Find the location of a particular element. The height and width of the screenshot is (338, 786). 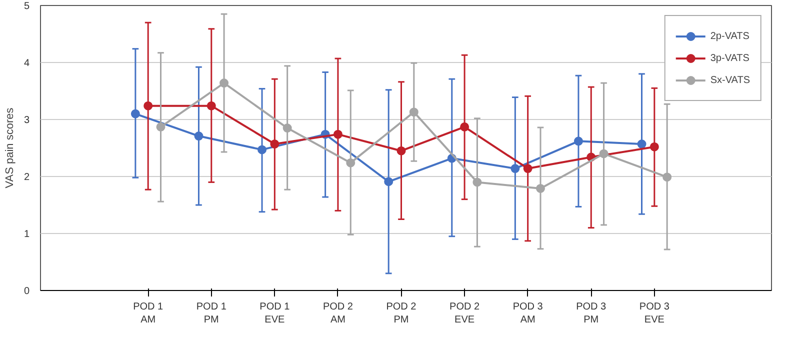

x-tick-label: POD 2 PM is located at coordinates (401, 314).